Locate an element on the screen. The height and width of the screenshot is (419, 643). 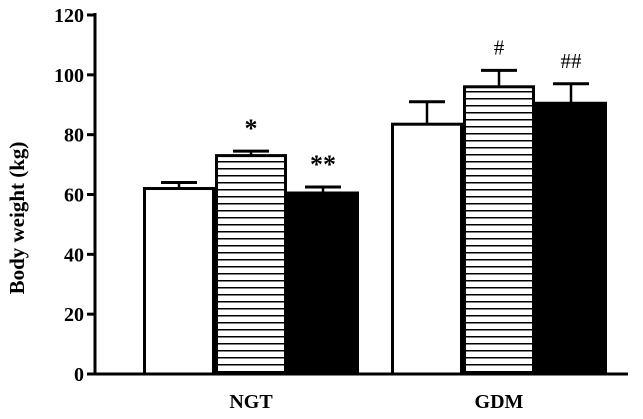
y-tick-label: 20 is located at coordinates (74, 315).